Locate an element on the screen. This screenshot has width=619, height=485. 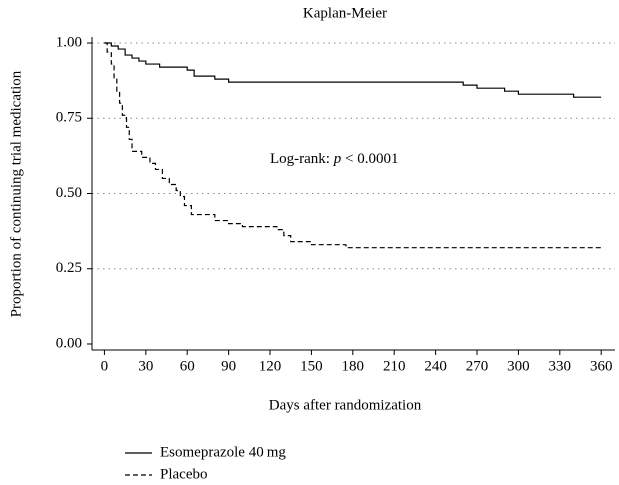
x-tick-label: 0 is located at coordinates (105, 366).